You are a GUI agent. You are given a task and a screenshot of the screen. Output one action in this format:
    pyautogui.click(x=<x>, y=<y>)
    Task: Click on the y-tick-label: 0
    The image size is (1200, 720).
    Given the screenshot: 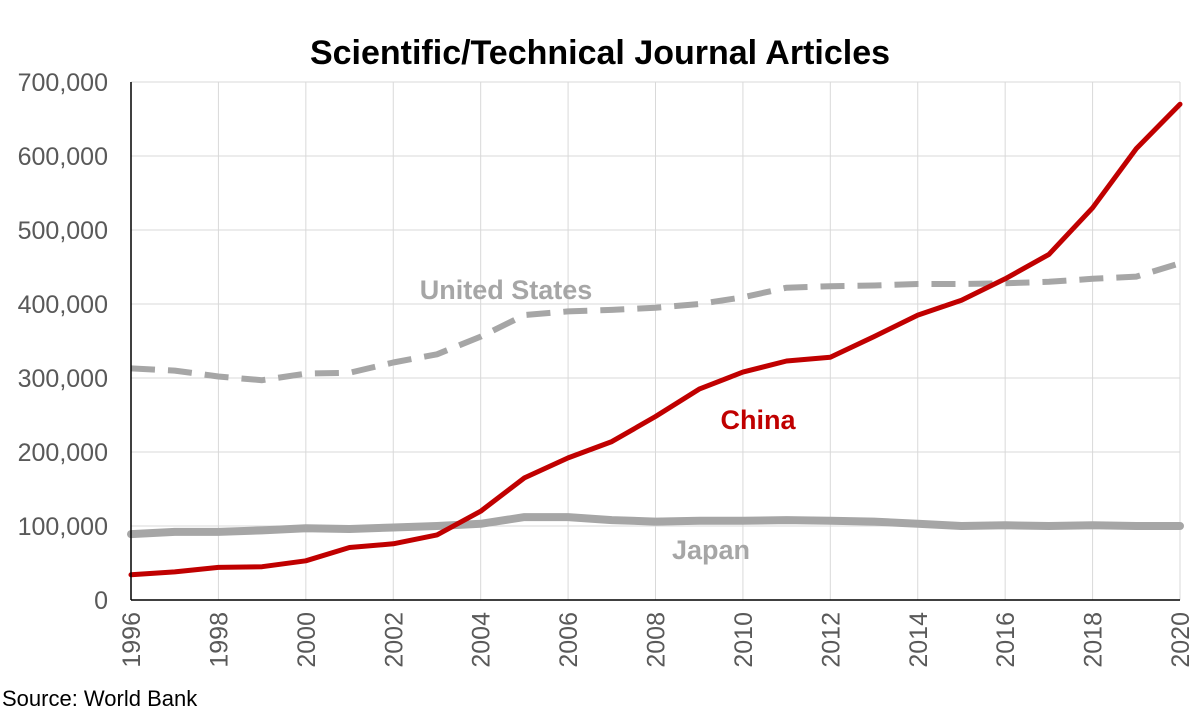 What is the action you would take?
    pyautogui.click(x=101, y=601)
    